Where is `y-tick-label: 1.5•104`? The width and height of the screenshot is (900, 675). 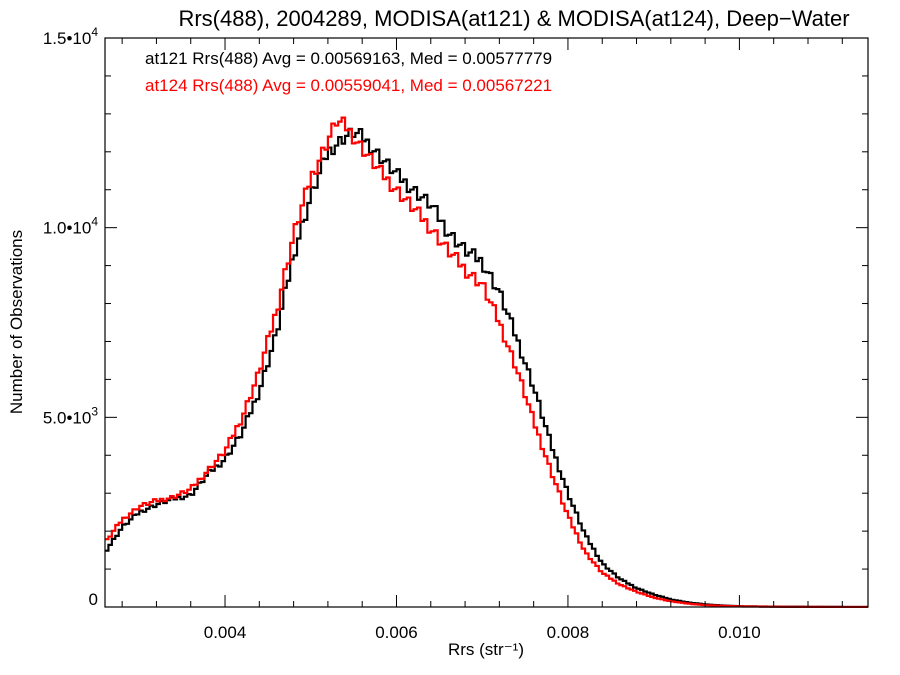 y-tick-label: 1.5•104 is located at coordinates (71, 36).